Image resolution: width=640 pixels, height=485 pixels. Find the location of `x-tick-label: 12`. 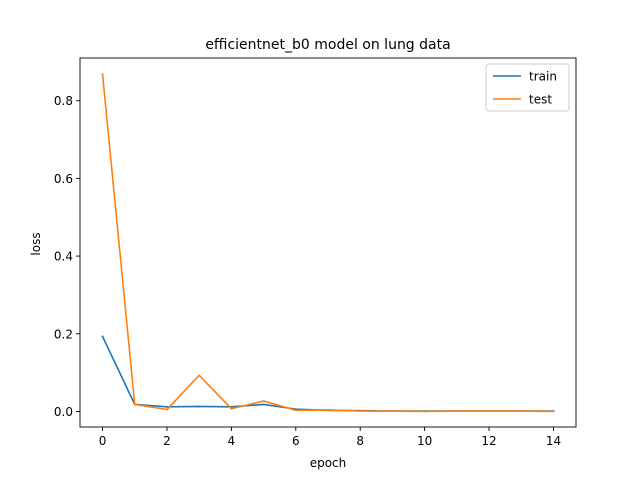

x-tick-label: 12 is located at coordinates (488, 441).